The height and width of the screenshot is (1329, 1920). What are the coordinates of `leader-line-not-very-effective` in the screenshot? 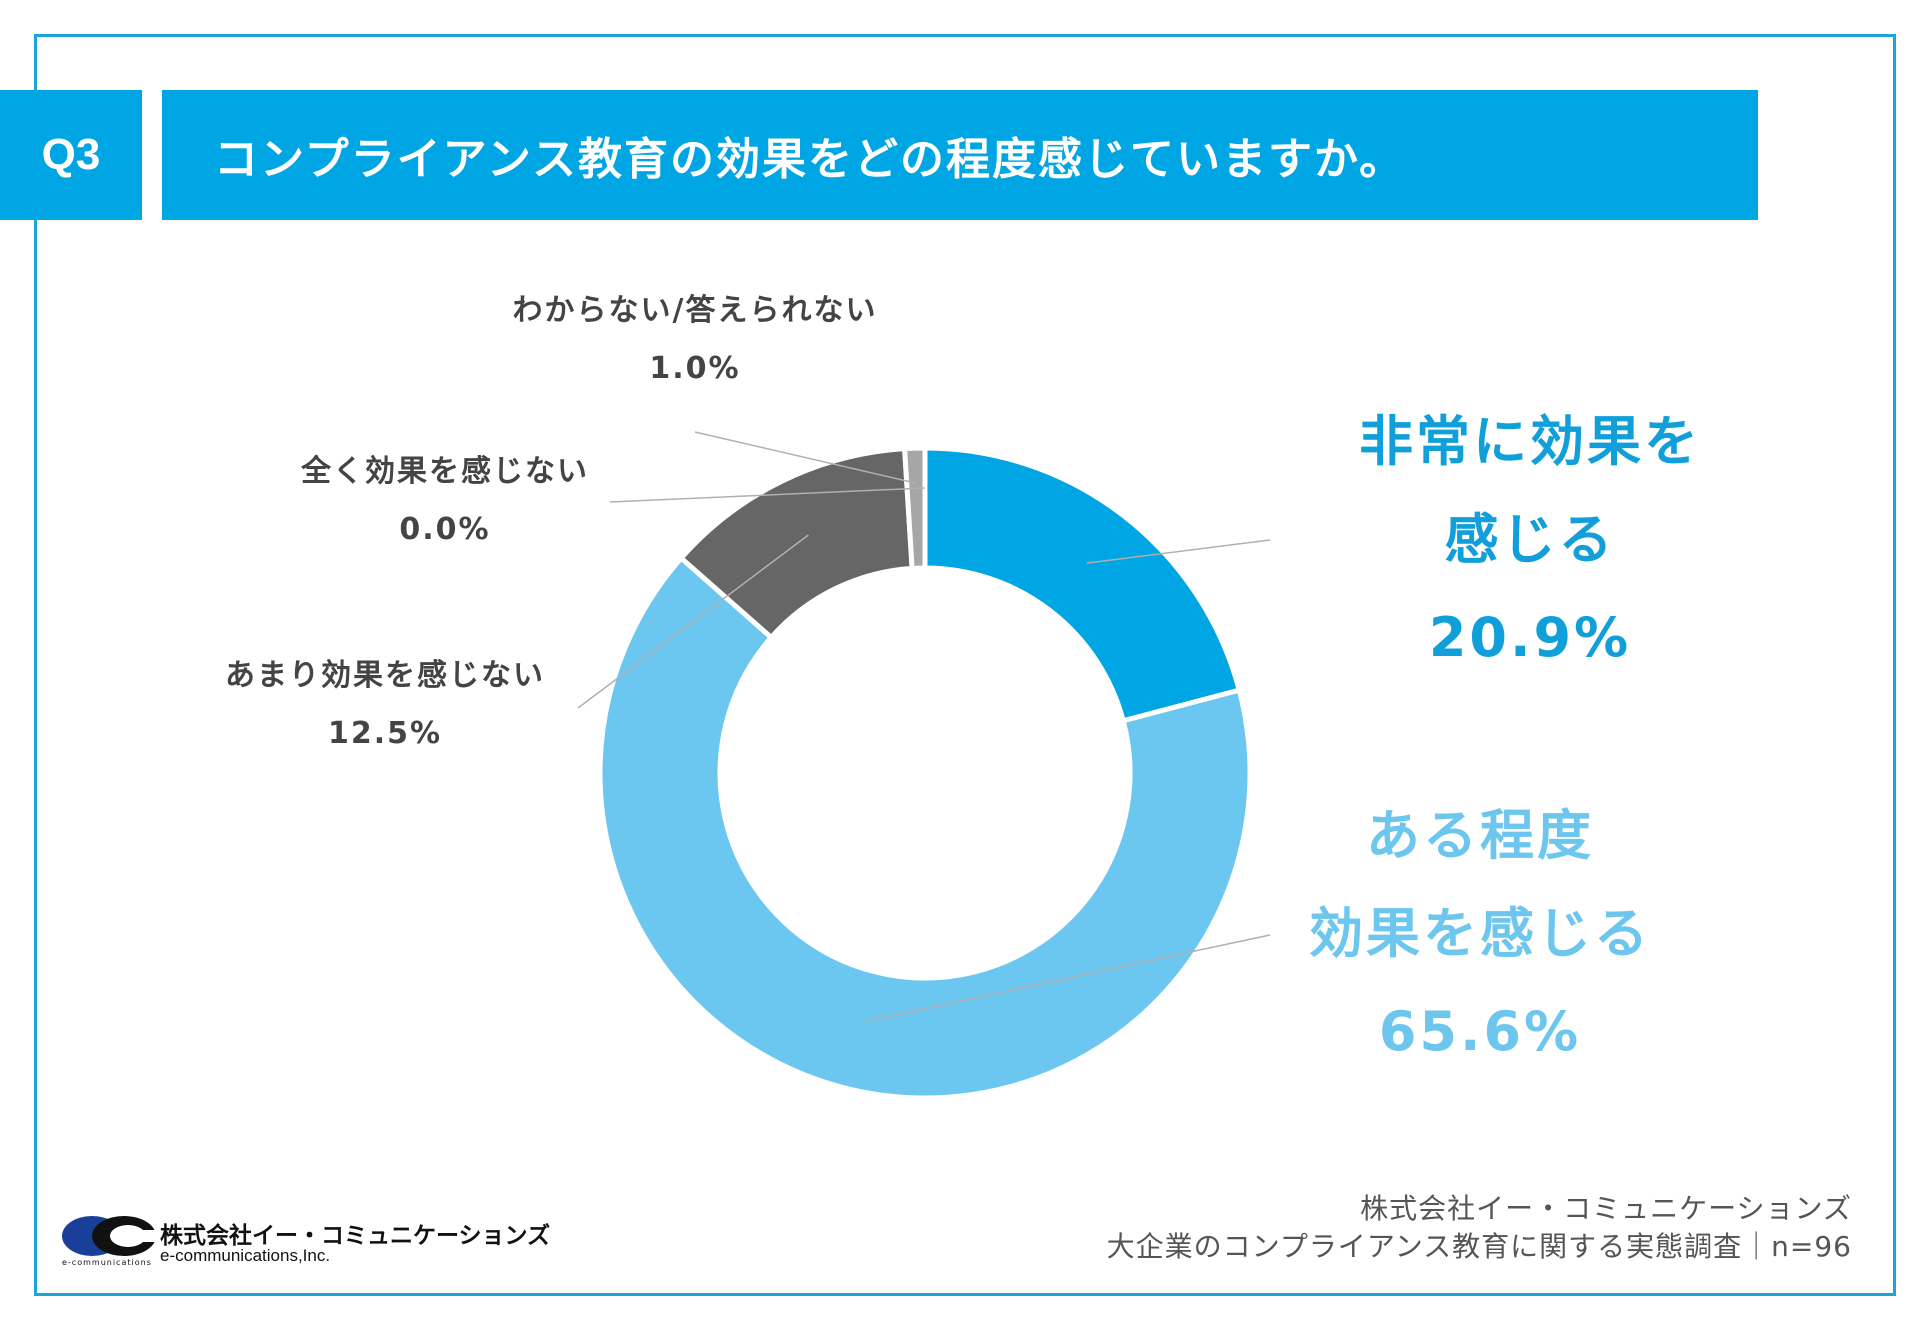 It's located at (693, 621).